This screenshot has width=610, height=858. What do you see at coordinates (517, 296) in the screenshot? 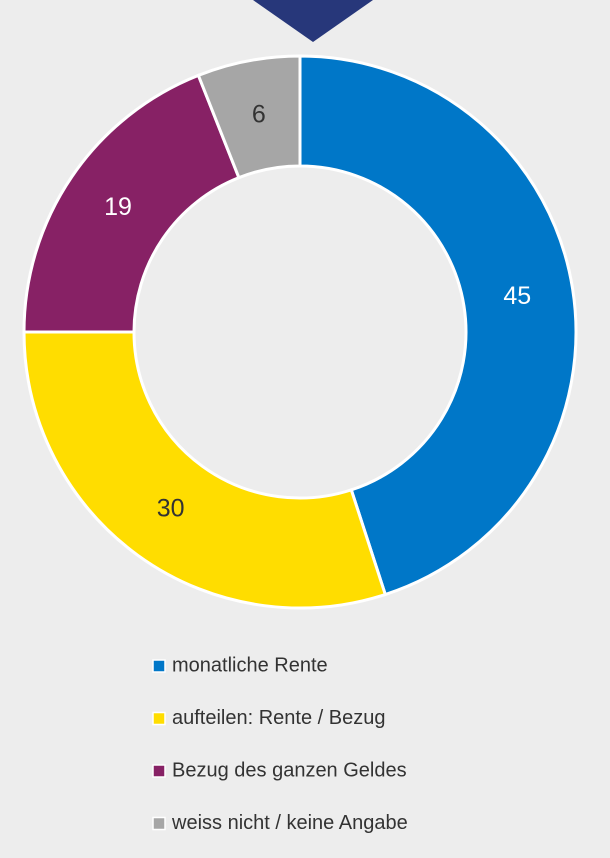
I see `data-label: 45` at bounding box center [517, 296].